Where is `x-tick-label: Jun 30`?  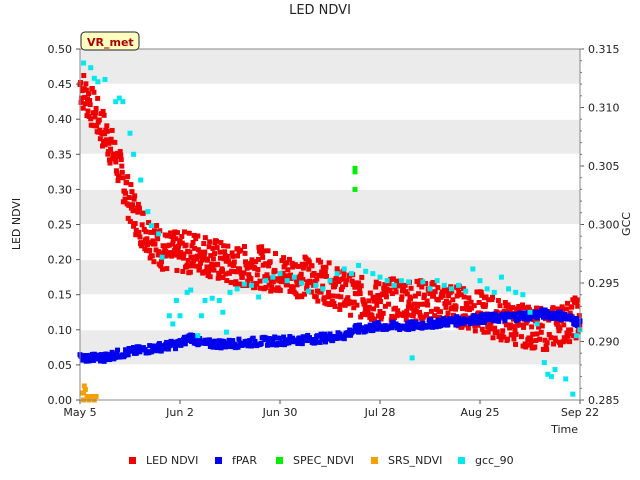 x-tick-label: Jun 30 is located at coordinates (280, 412).